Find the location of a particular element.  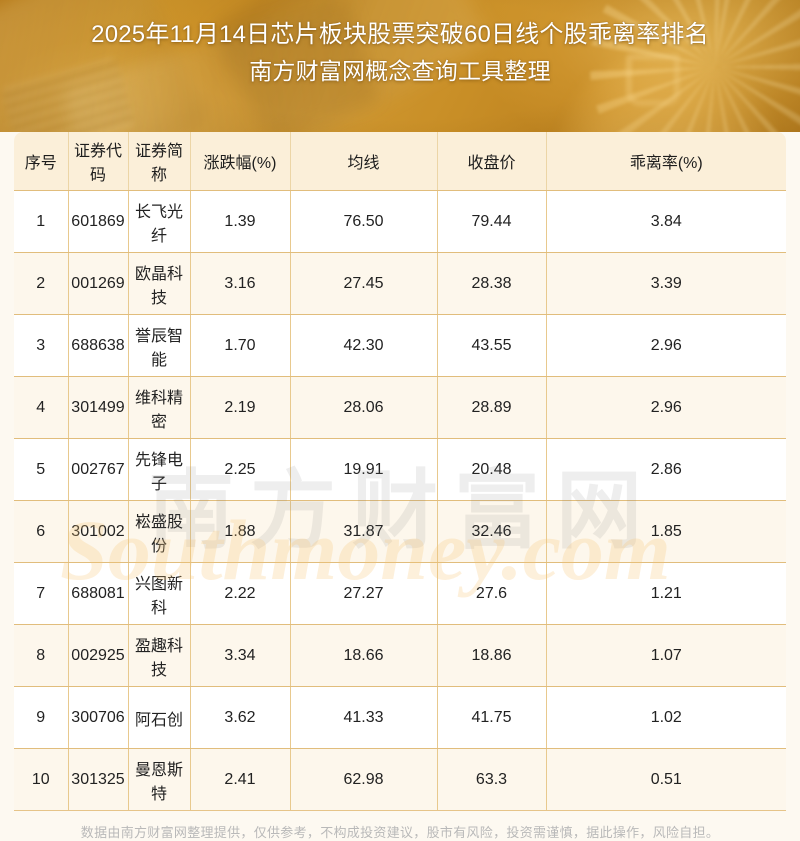

cell-close: 32.46 is located at coordinates (492, 531).